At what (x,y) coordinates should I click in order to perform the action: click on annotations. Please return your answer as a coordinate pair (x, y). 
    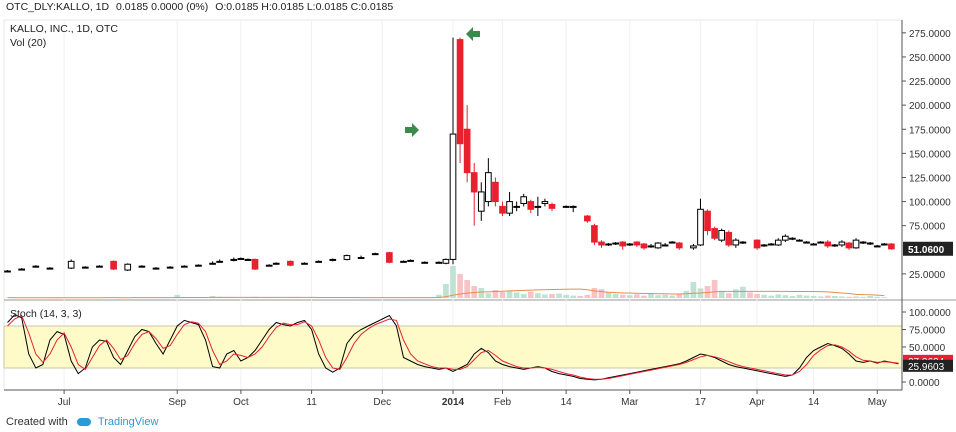
    Looking at the image, I should click on (442, 82).